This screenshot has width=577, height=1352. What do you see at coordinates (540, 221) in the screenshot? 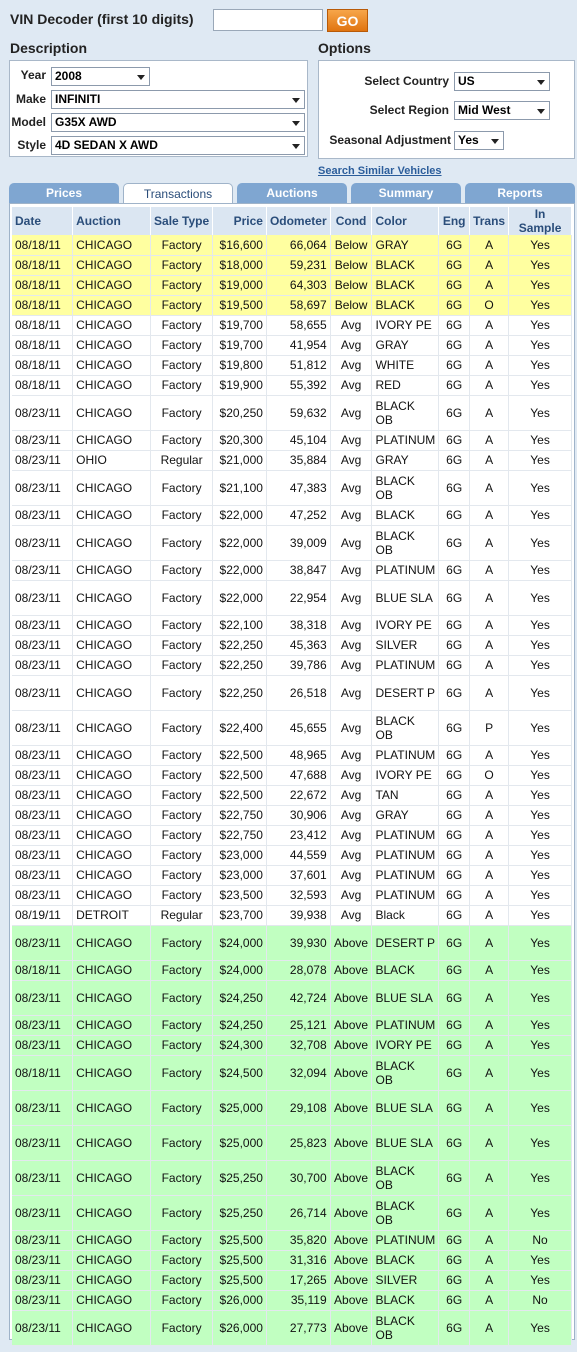
I see `col-in-sample: In Sample` at bounding box center [540, 221].